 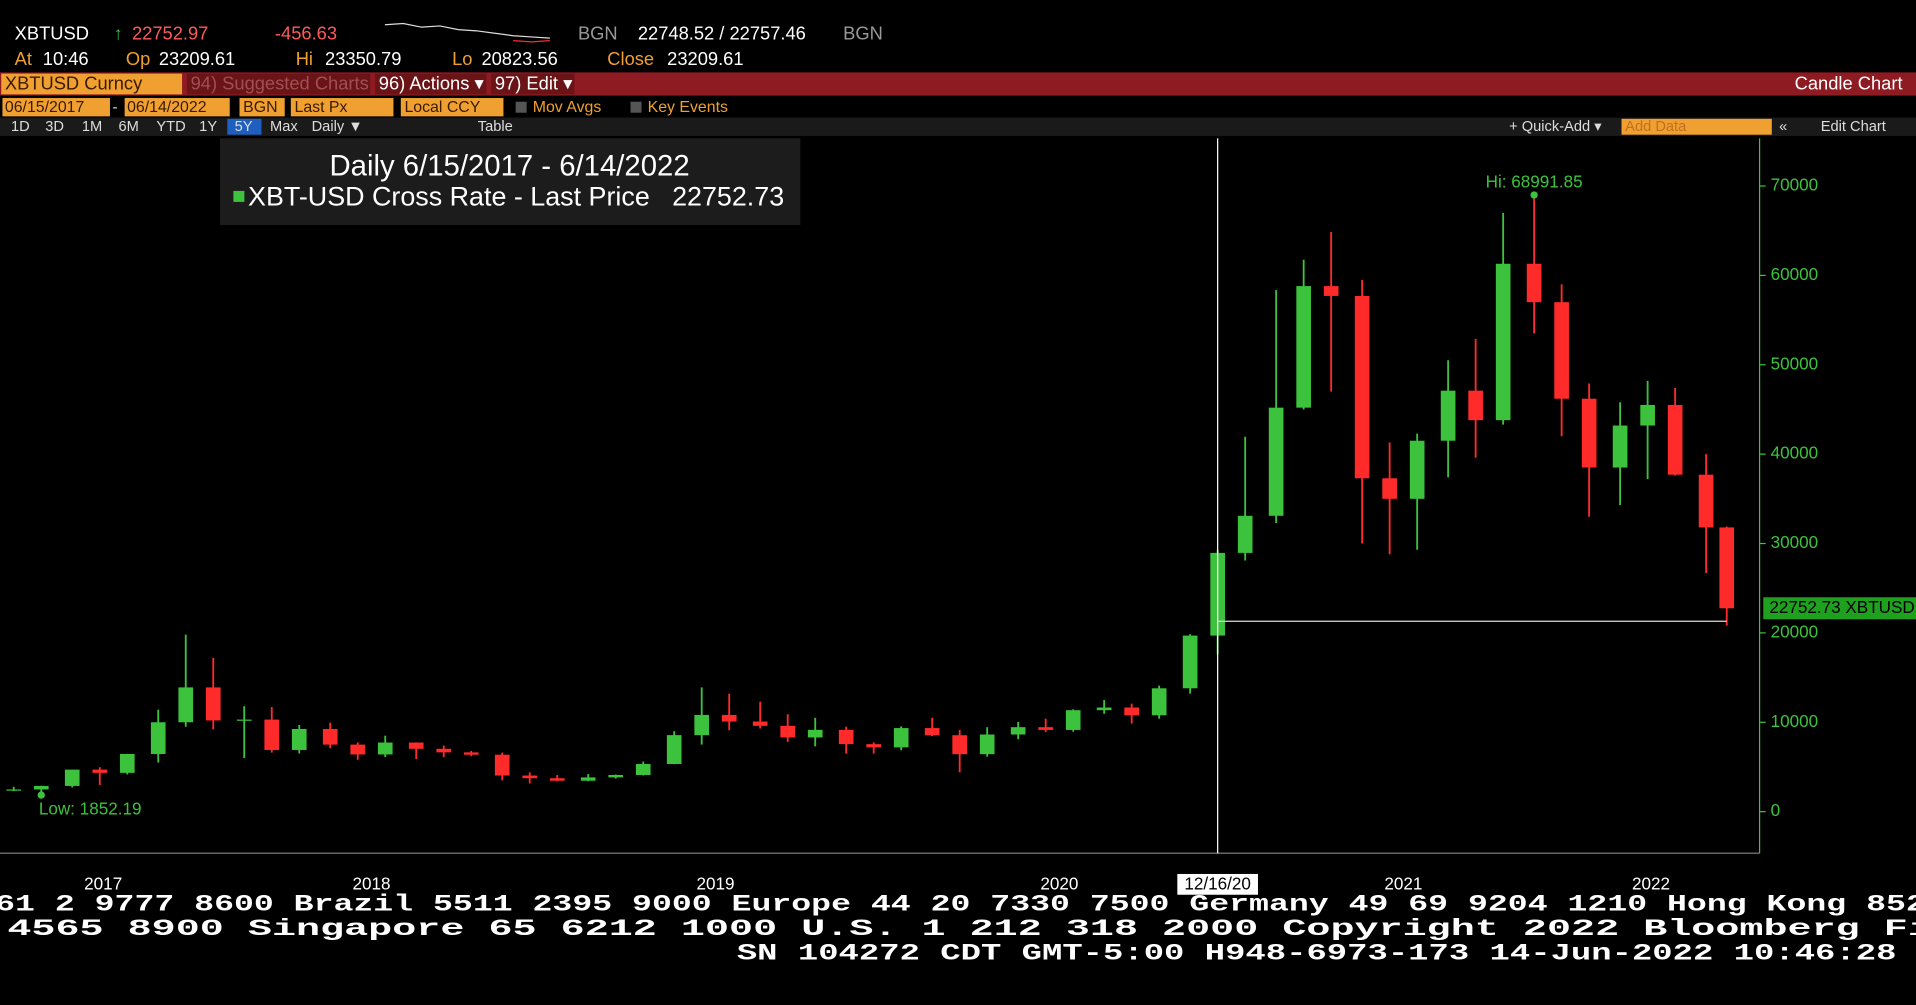 What do you see at coordinates (1555, 127) in the screenshot?
I see `quick-add: + Quick-Add ▾` at bounding box center [1555, 127].